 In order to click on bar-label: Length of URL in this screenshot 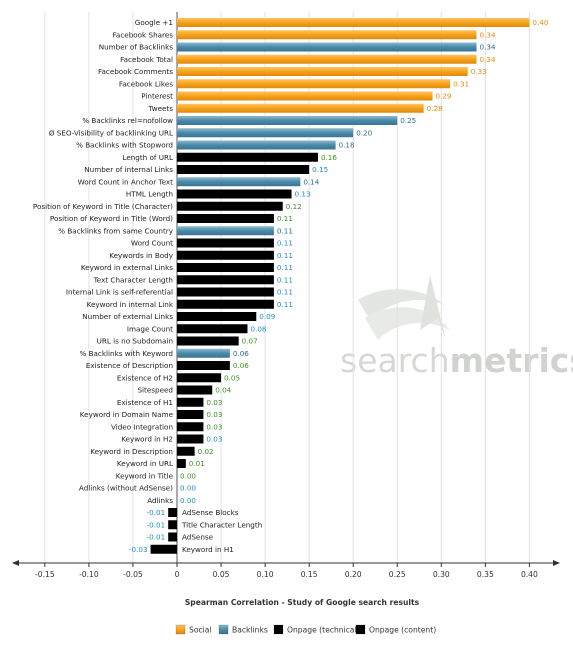, I will do `click(147, 157)`.